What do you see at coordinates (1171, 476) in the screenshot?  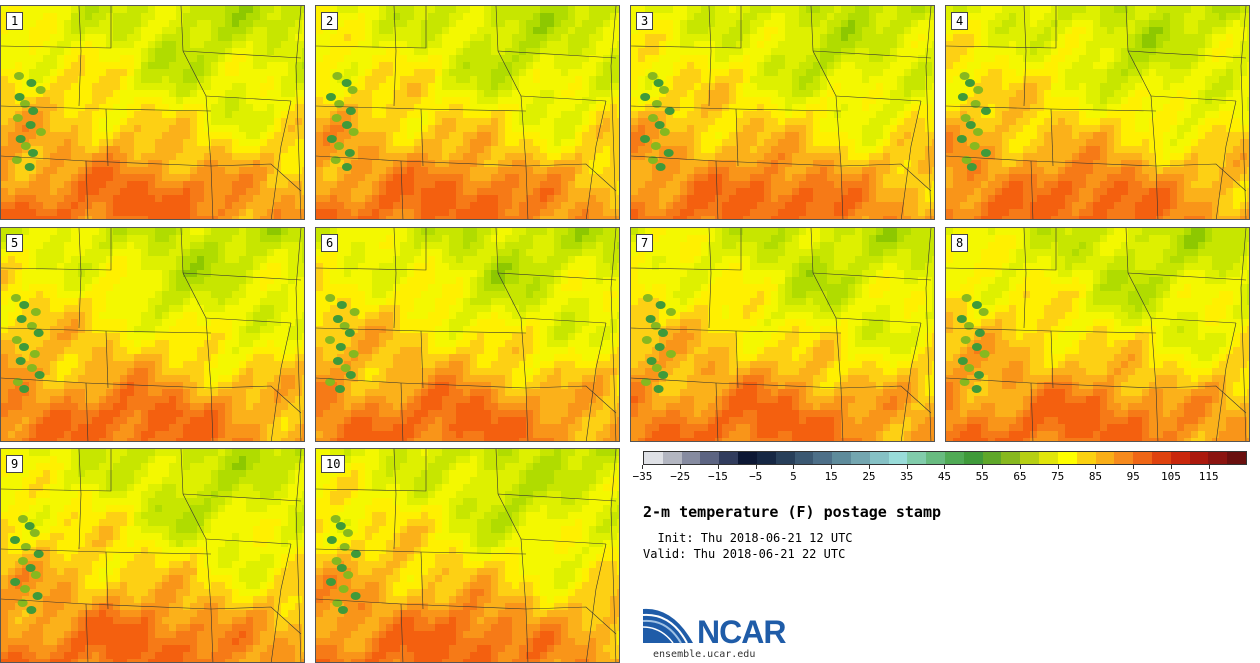 I see `colorbar-tick-label: 105` at bounding box center [1171, 476].